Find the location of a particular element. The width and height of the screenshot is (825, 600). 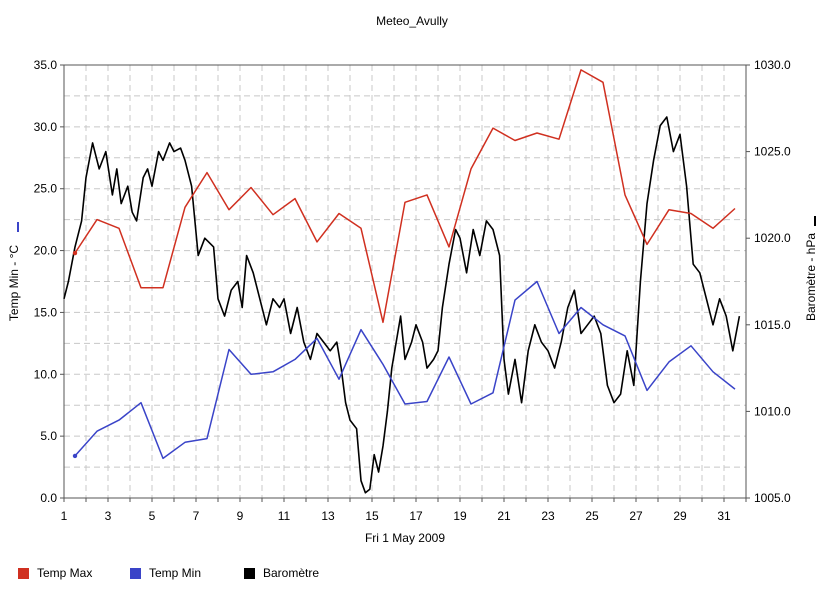

x-tick-label: 29 is located at coordinates (680, 516).